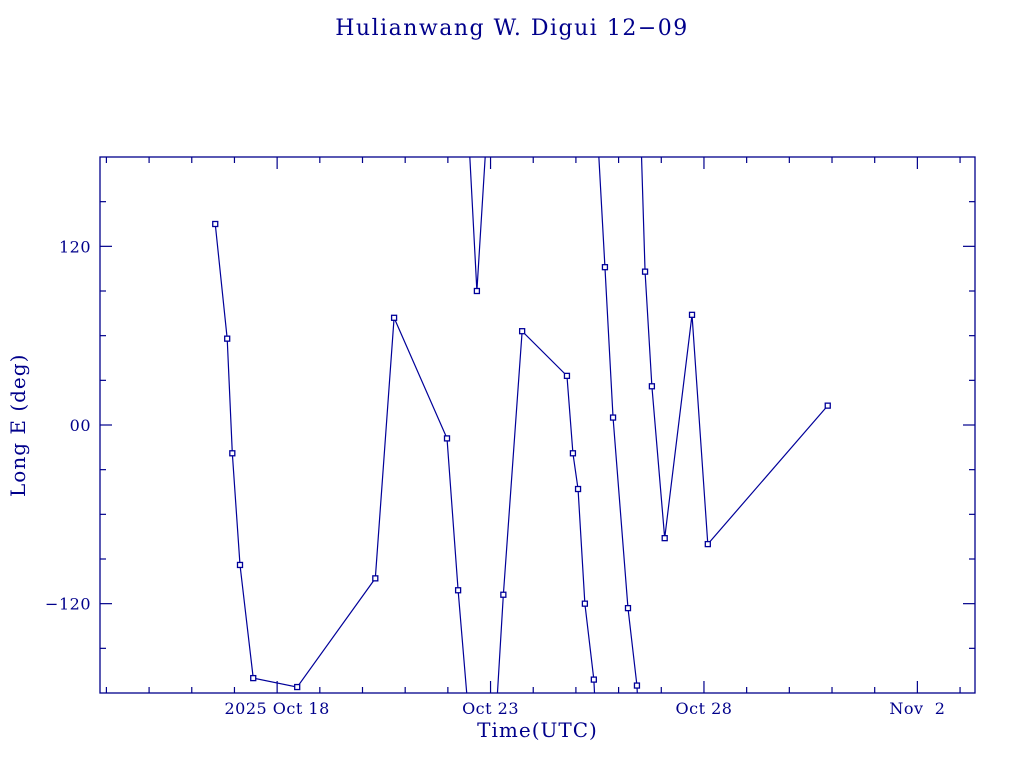 Image resolution: width=1024 pixels, height=768 pixels. I want to click on y-tick-label: 00, so click(80, 425).